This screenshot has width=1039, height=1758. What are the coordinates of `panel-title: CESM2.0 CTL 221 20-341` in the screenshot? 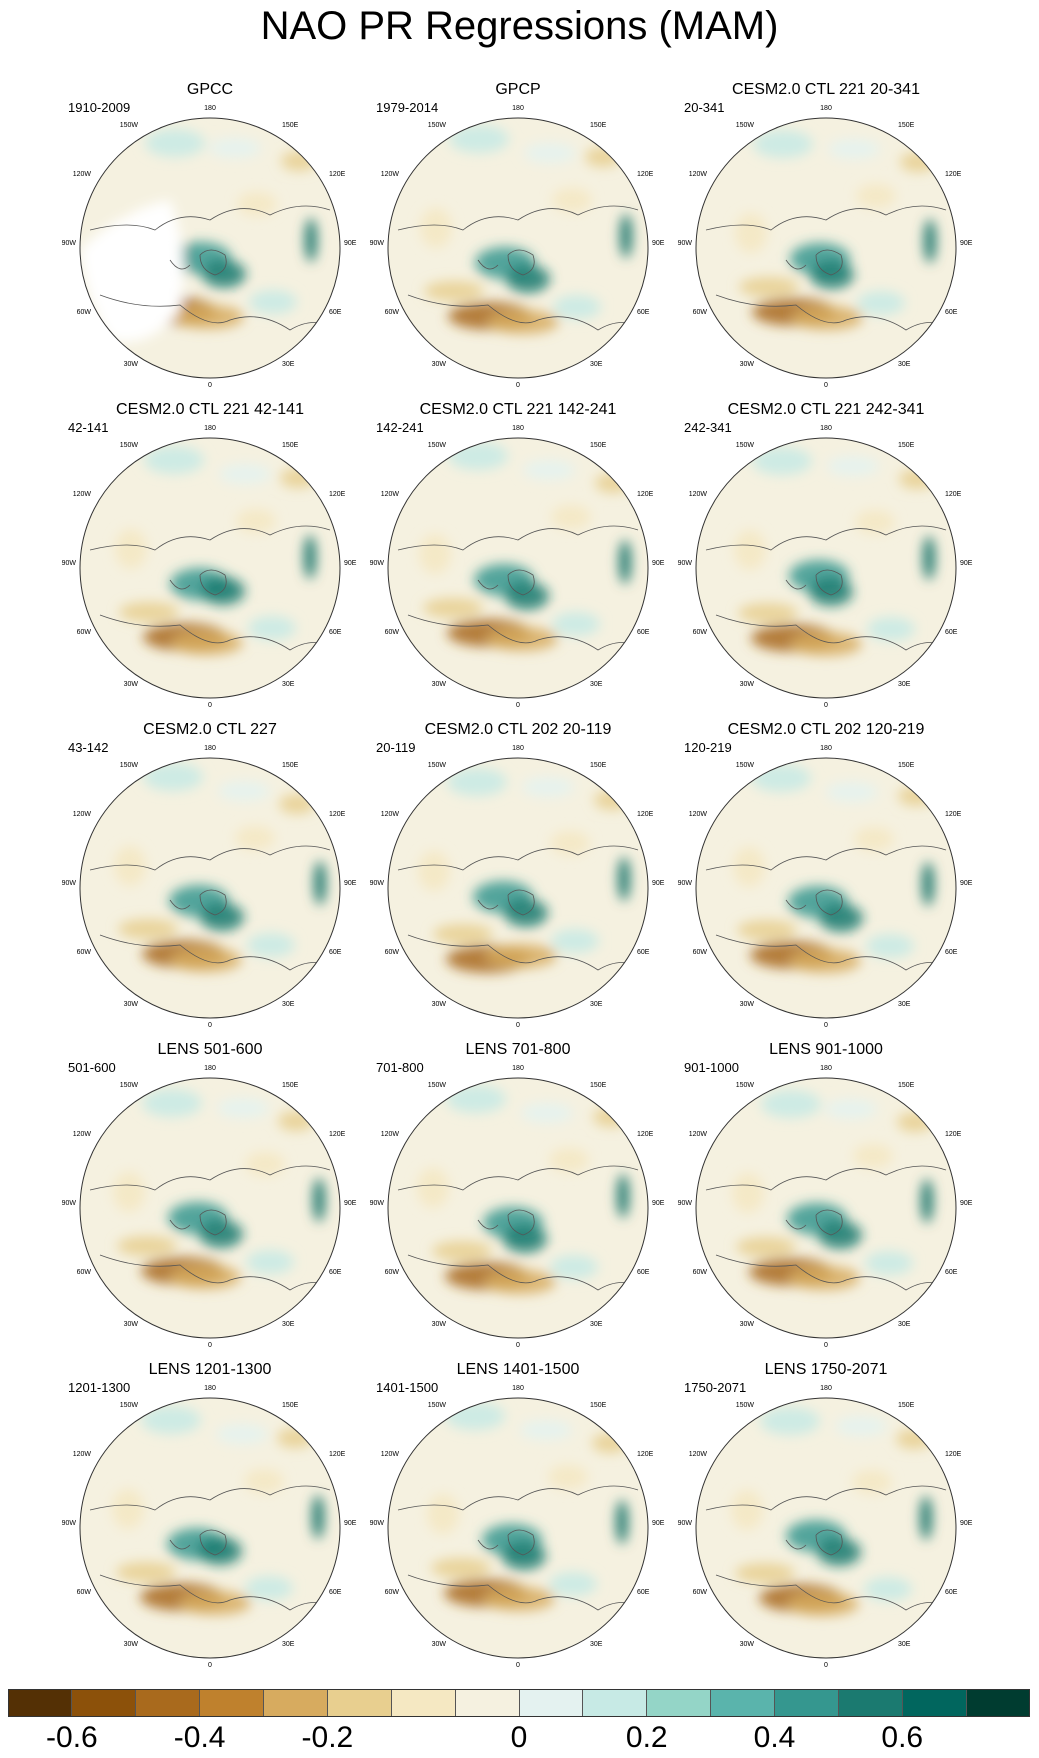 It's located at (826, 89).